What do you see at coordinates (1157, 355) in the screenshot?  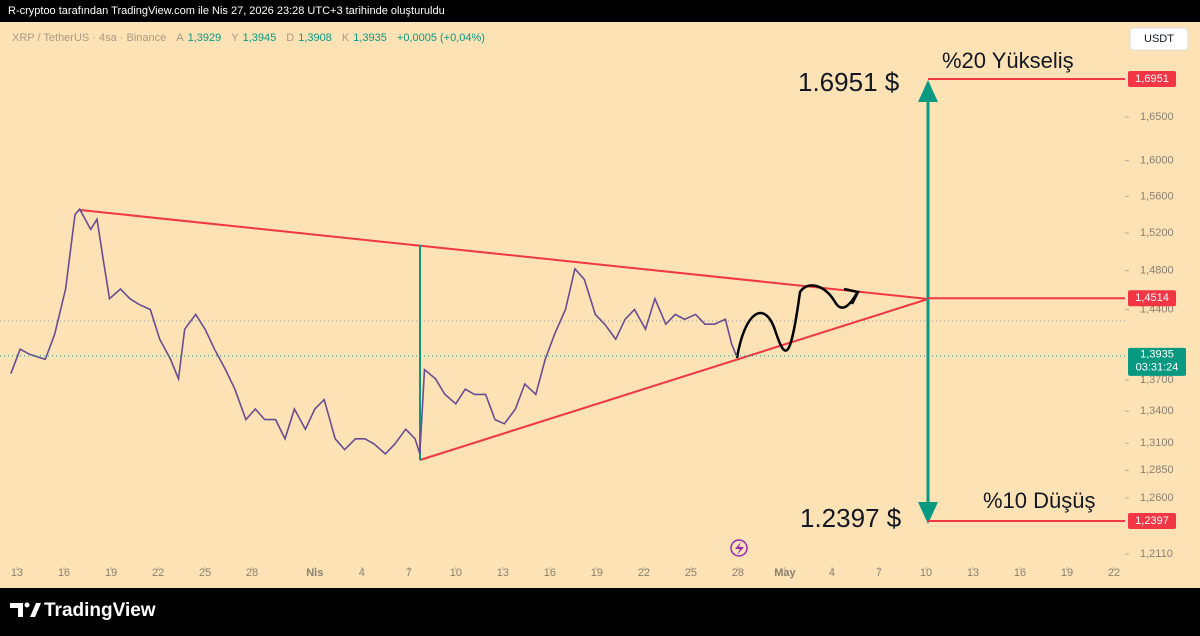 I see `last-price-label: 1,3935` at bounding box center [1157, 355].